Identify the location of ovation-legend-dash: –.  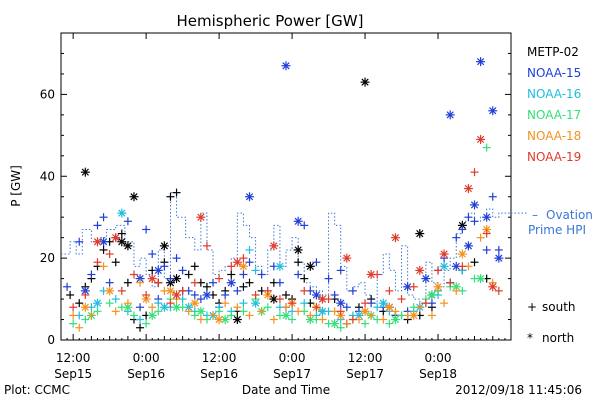
(535, 215).